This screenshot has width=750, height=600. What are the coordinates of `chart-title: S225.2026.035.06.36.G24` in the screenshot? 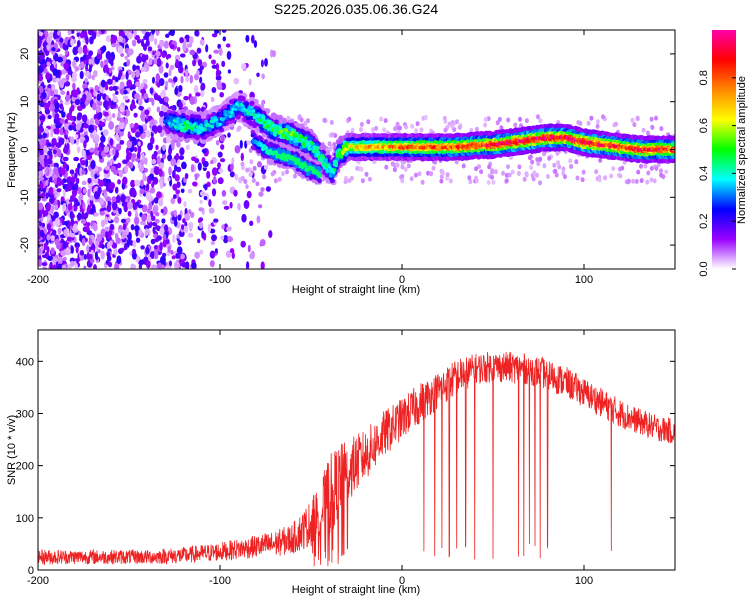 It's located at (356, 9).